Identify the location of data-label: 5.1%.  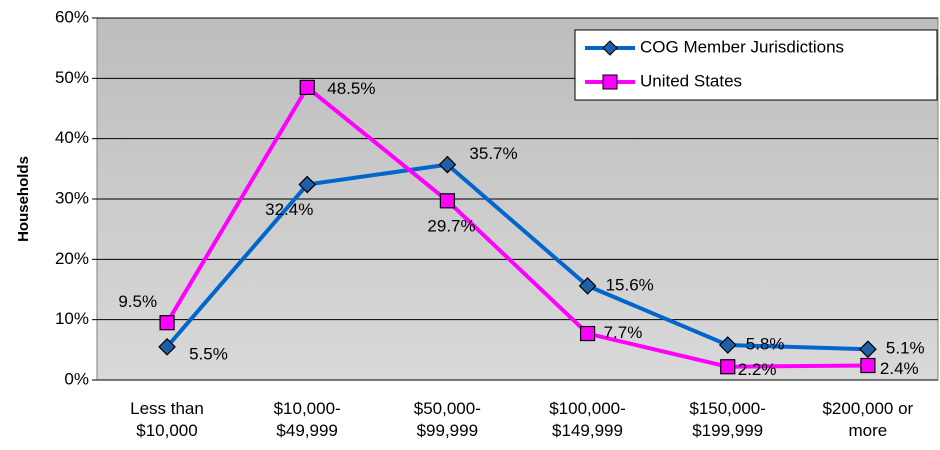
(905, 348).